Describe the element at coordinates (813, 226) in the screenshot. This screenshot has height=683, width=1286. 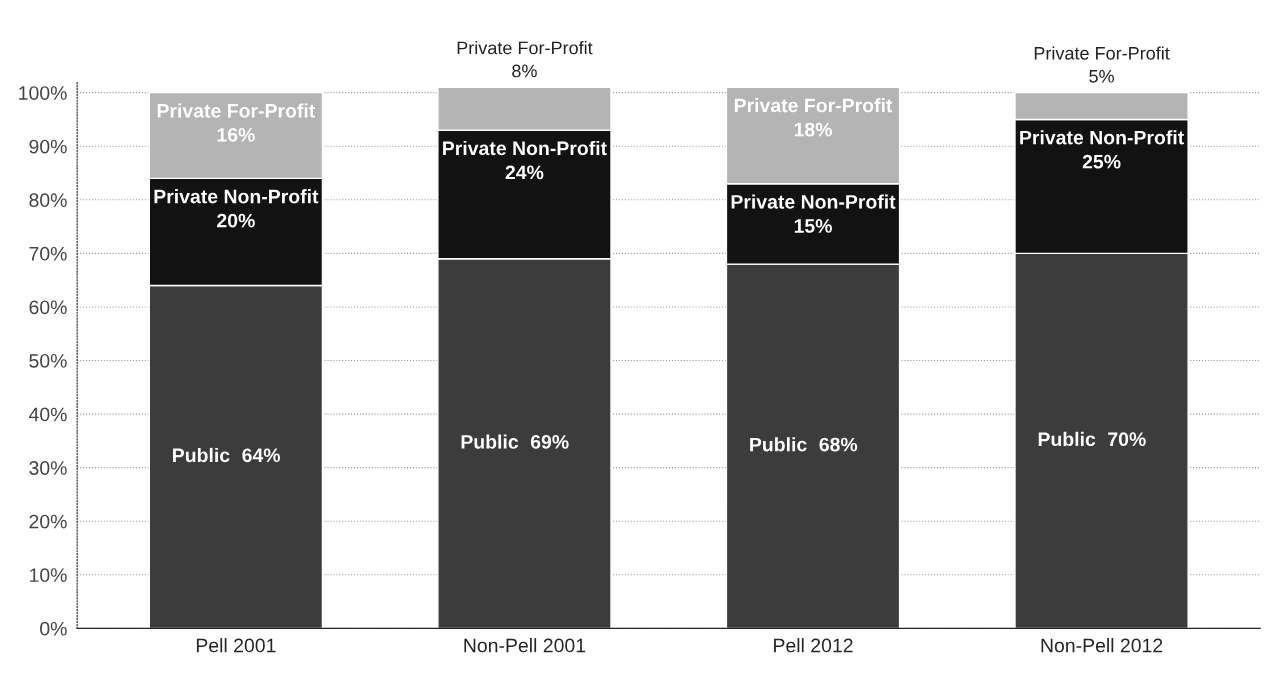
I see `data-label: 15%` at that location.